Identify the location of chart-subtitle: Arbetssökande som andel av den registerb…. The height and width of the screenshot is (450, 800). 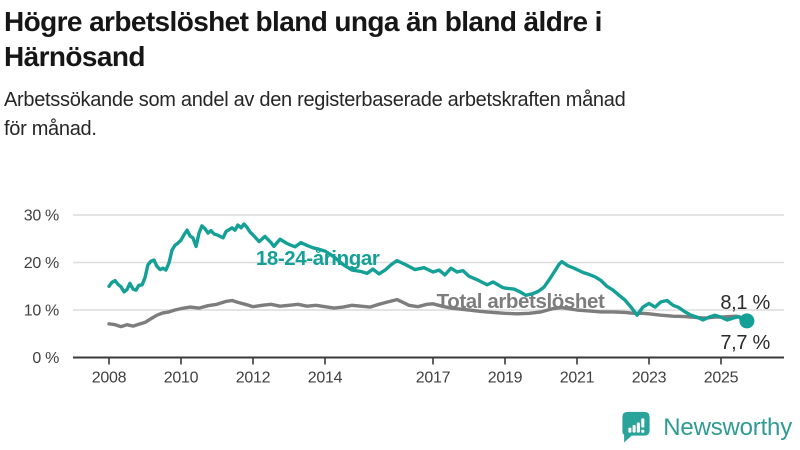
(400, 115).